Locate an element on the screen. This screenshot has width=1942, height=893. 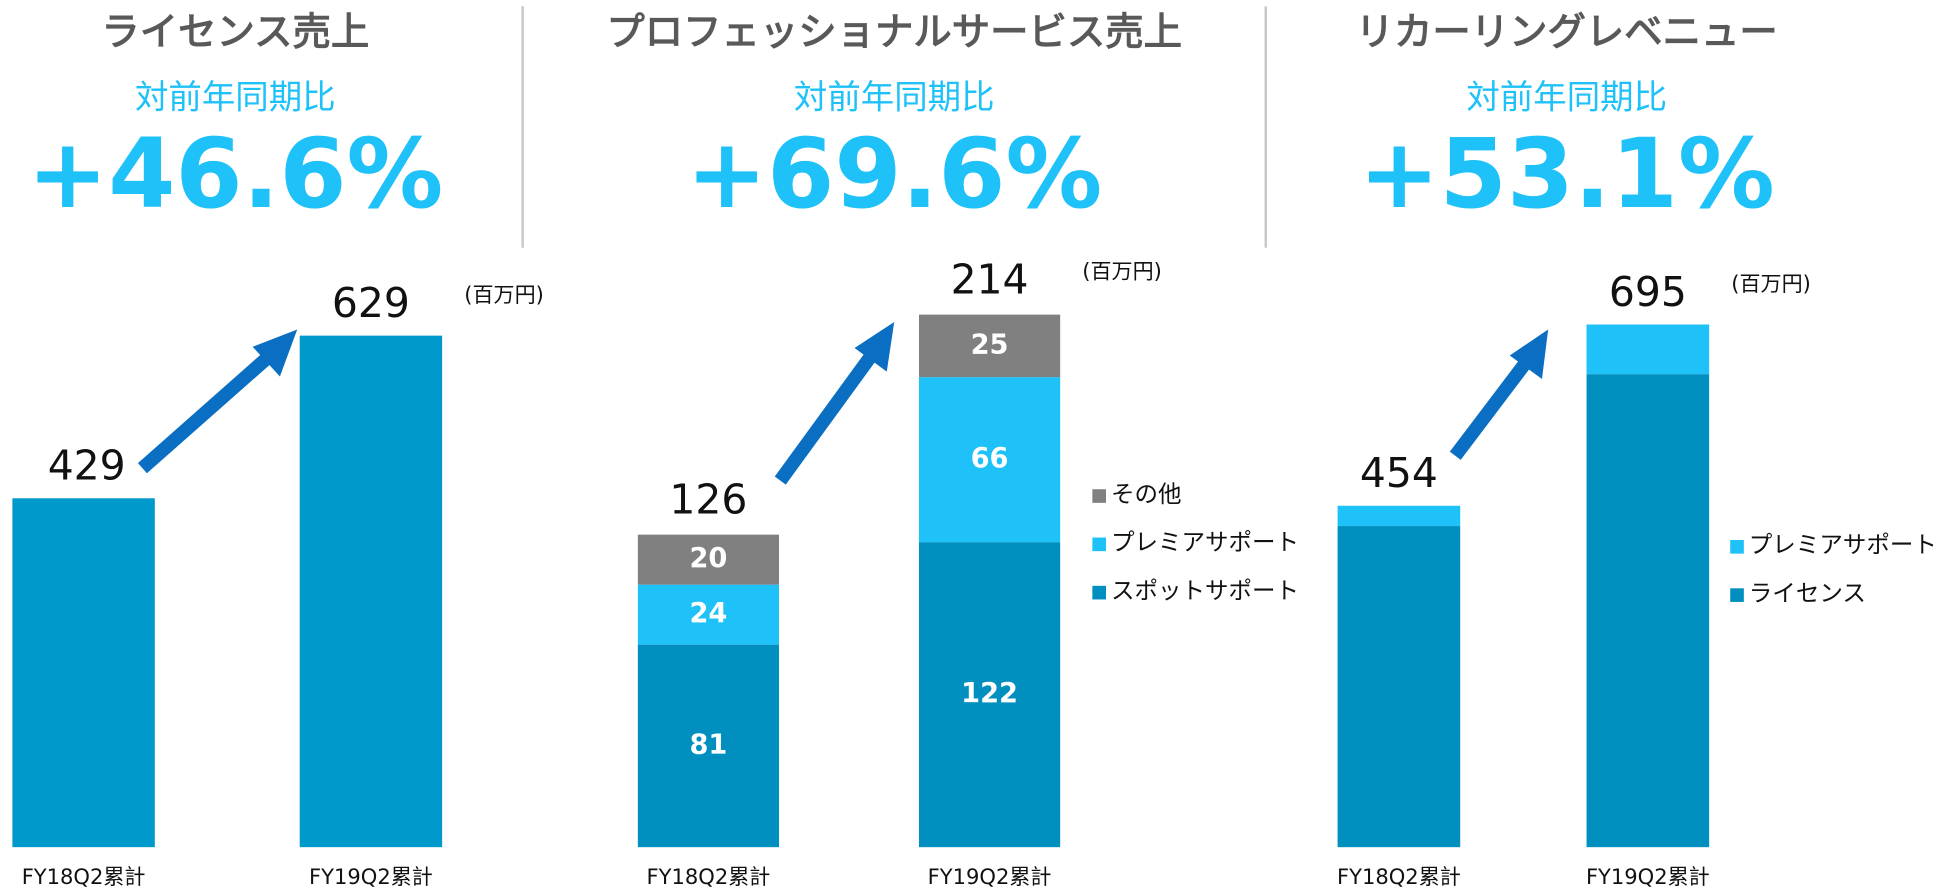
segment-label: 25 is located at coordinates (990, 344).